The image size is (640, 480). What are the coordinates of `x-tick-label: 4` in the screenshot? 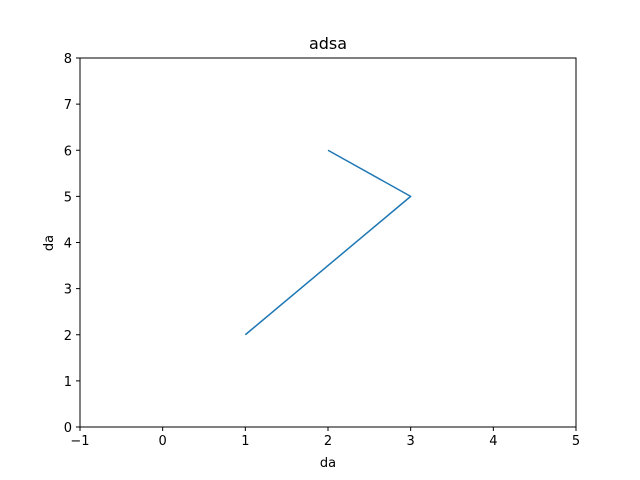 It's located at (493, 441).